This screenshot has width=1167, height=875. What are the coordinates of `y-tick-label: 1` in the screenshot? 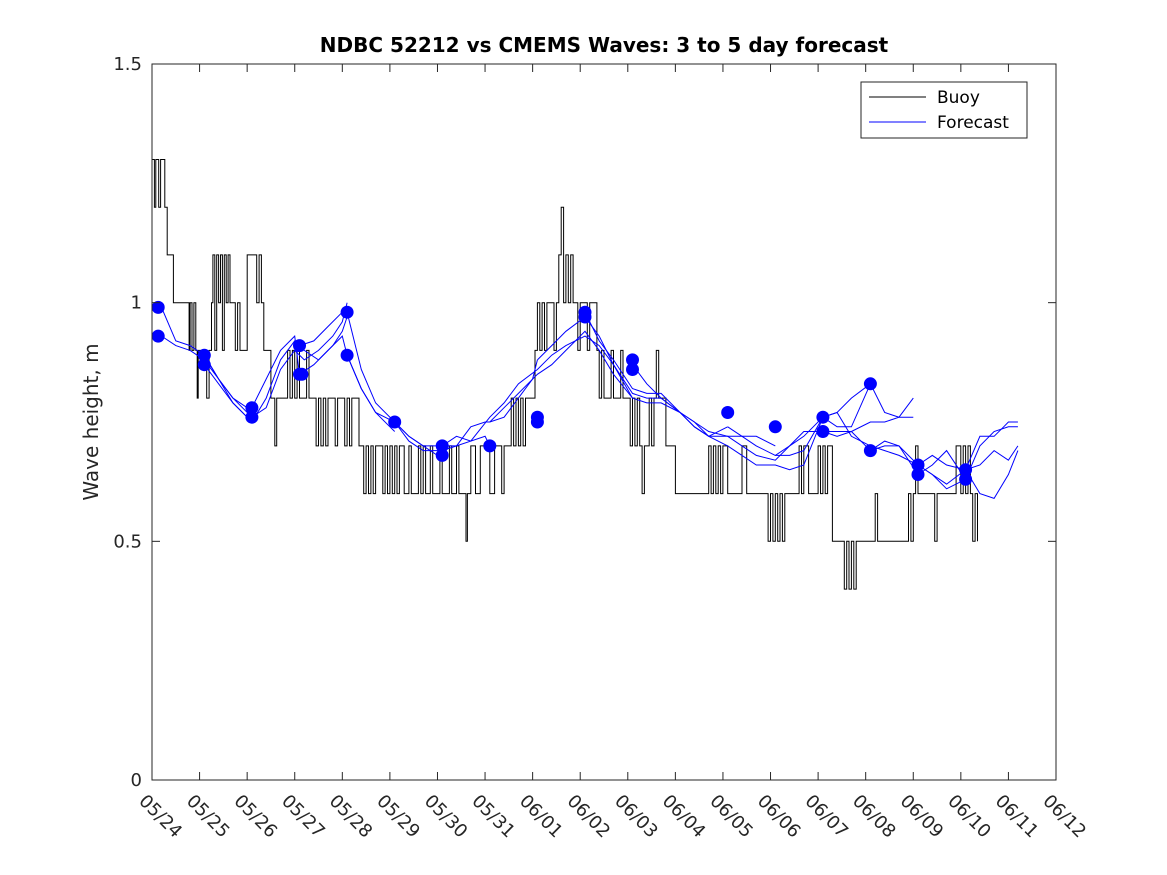 It's located at (136, 303).